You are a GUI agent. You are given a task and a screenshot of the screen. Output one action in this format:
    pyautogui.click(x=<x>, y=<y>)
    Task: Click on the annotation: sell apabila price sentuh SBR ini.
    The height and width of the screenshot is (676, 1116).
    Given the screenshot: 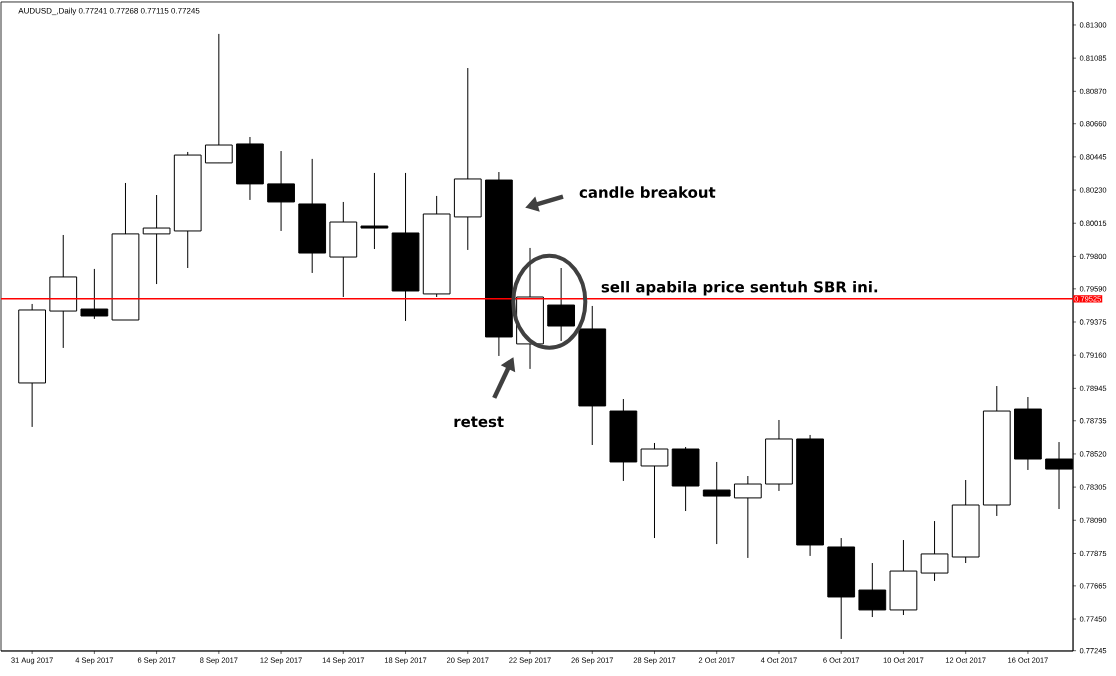 What is the action you would take?
    pyautogui.click(x=739, y=288)
    